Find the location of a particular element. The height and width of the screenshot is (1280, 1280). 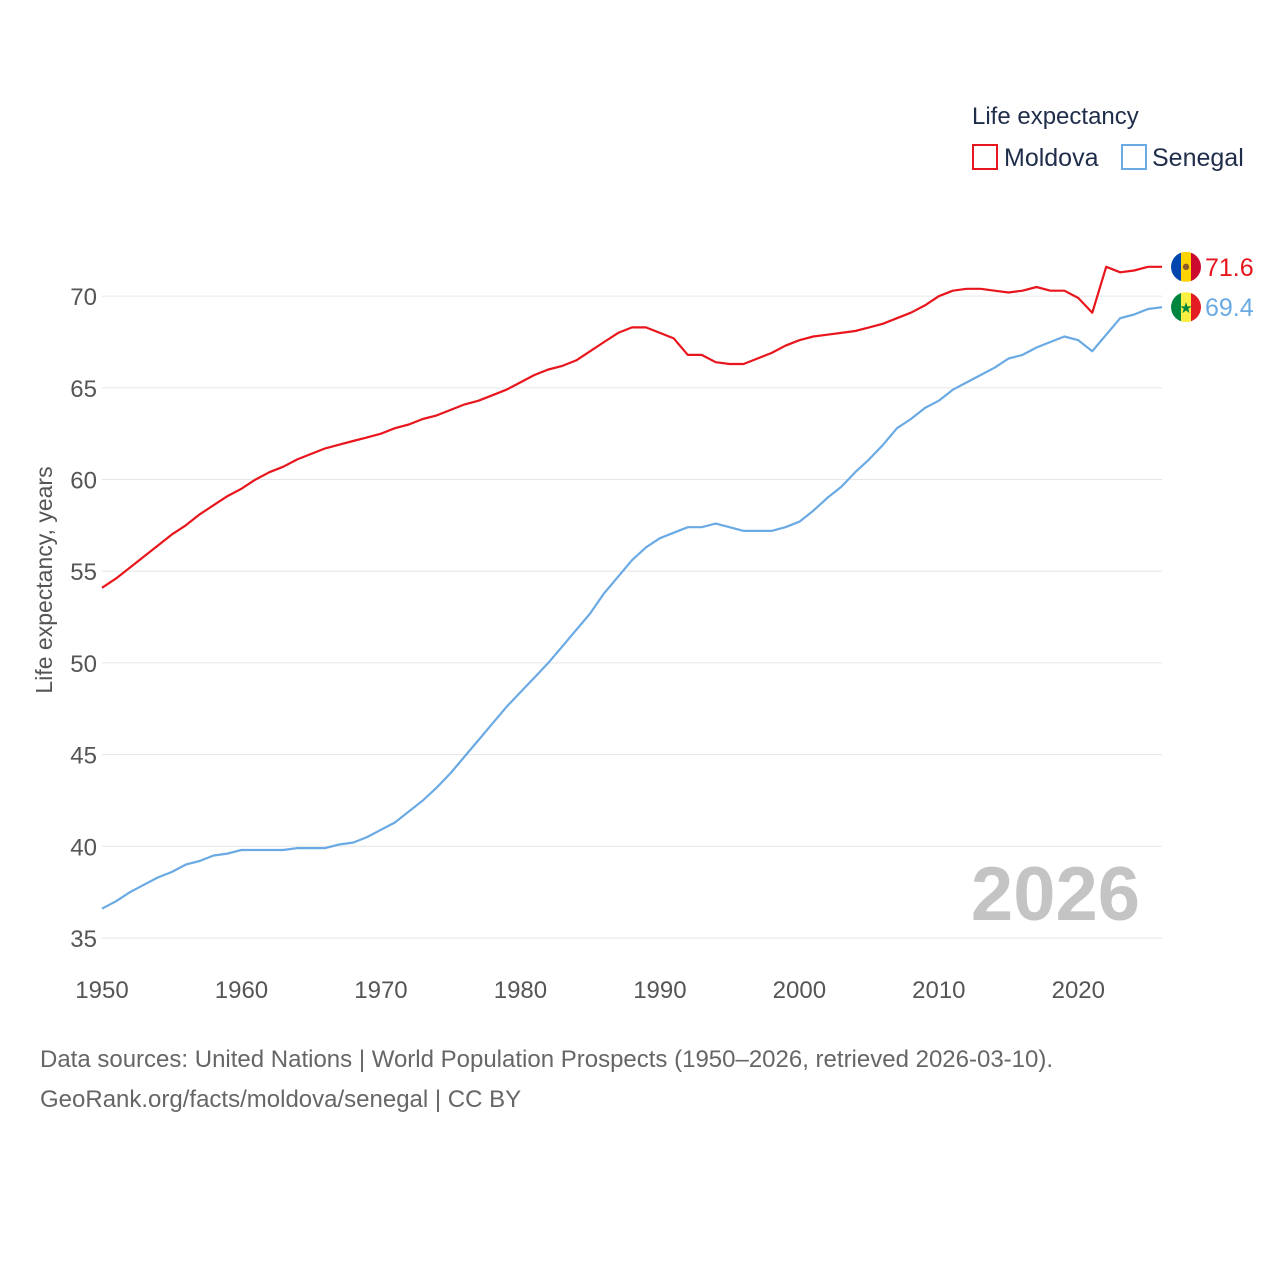

end-value-label-moldova: 71.6 is located at coordinates (1229, 268).